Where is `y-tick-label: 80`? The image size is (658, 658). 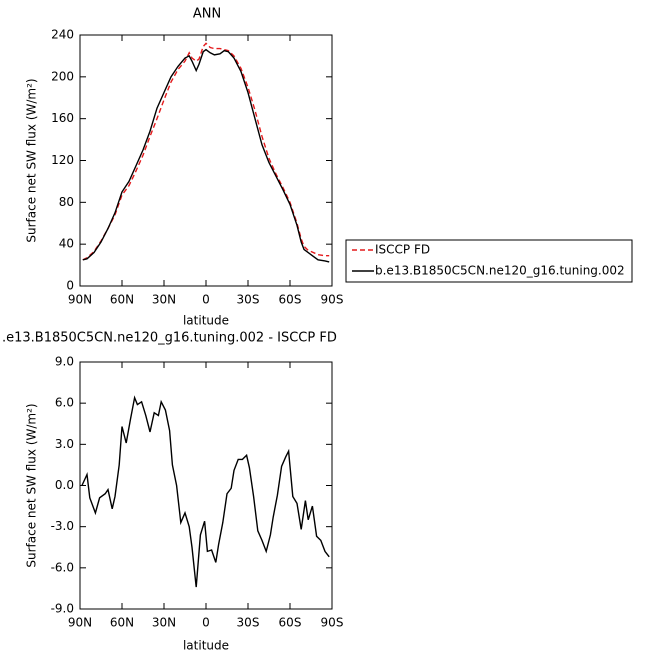
y-tick-label: 80 is located at coordinates (66, 202).